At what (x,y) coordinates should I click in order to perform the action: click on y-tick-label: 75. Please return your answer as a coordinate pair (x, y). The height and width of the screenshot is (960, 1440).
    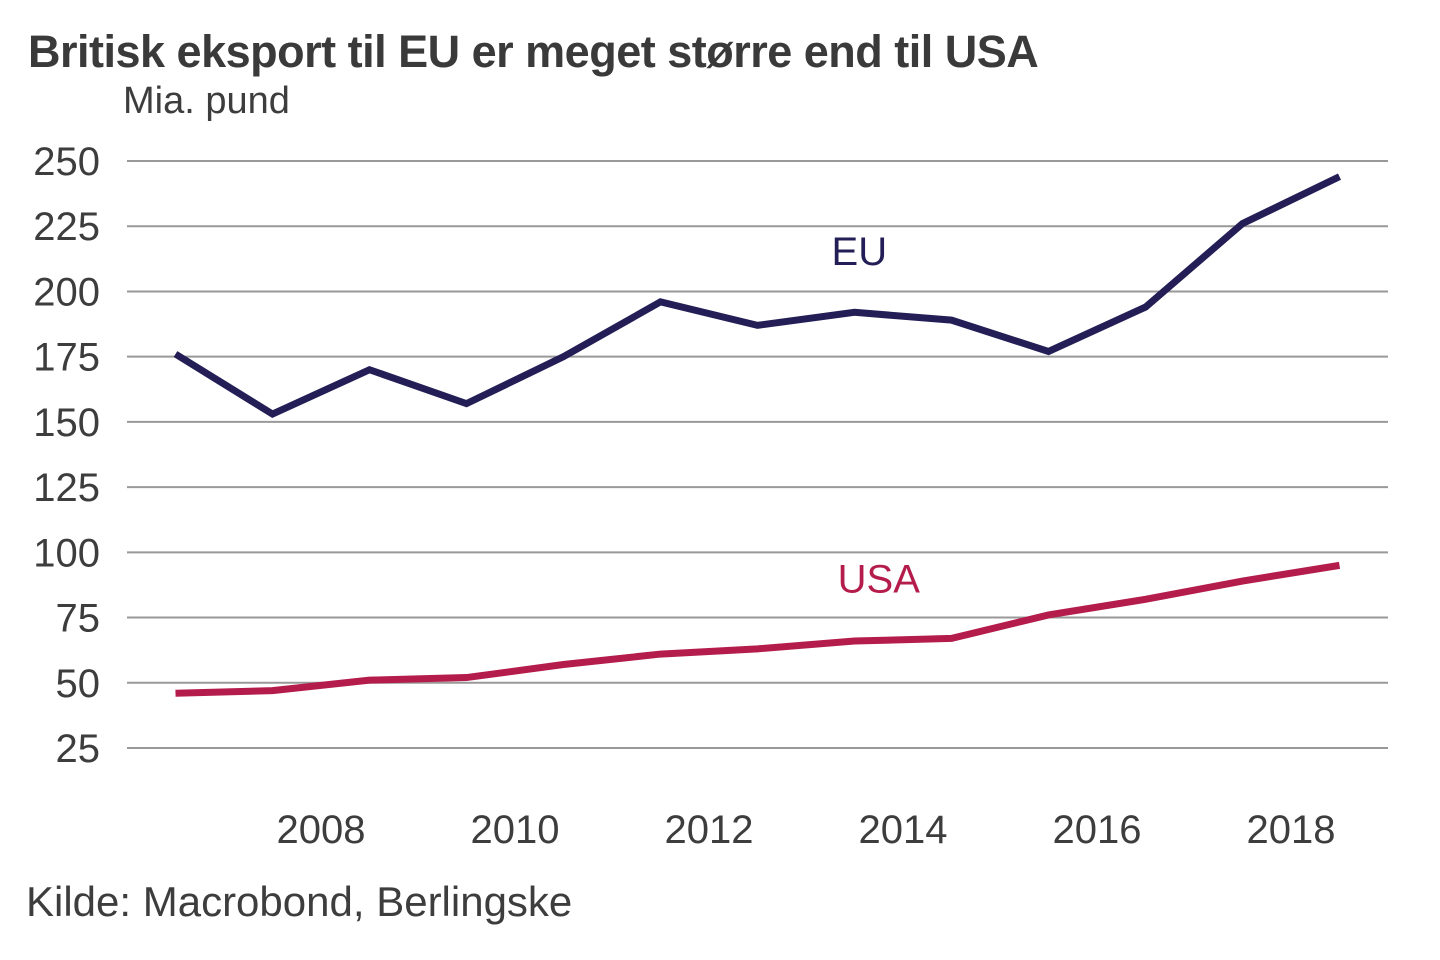
    Looking at the image, I should click on (78, 619).